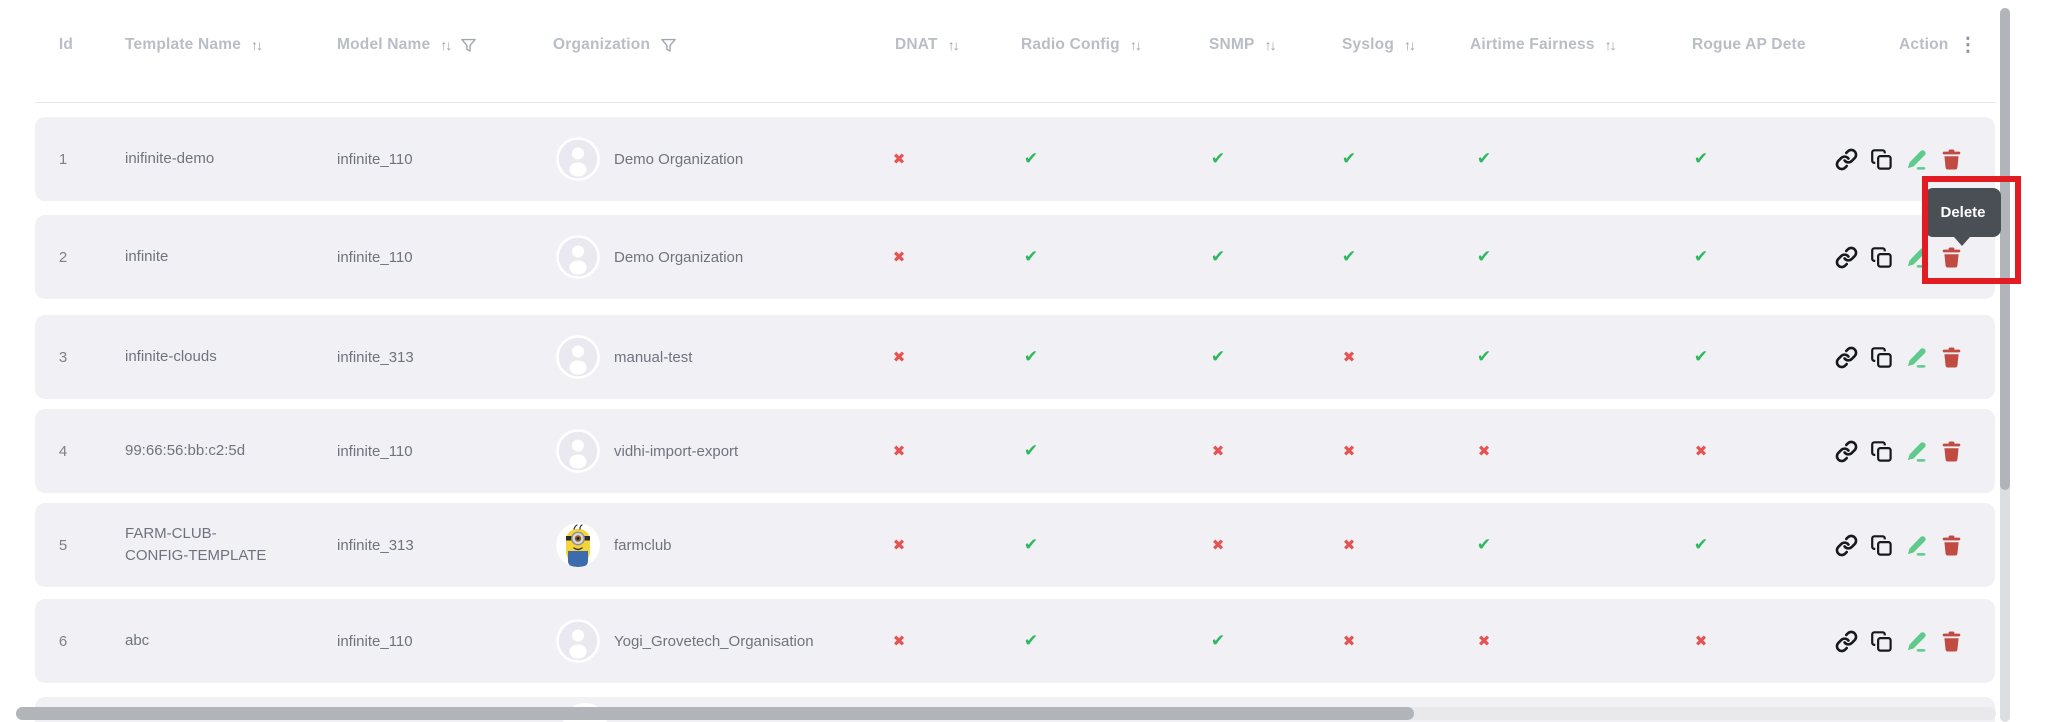  I want to click on vertical-scrollbar-thumb, so click(2005, 249).